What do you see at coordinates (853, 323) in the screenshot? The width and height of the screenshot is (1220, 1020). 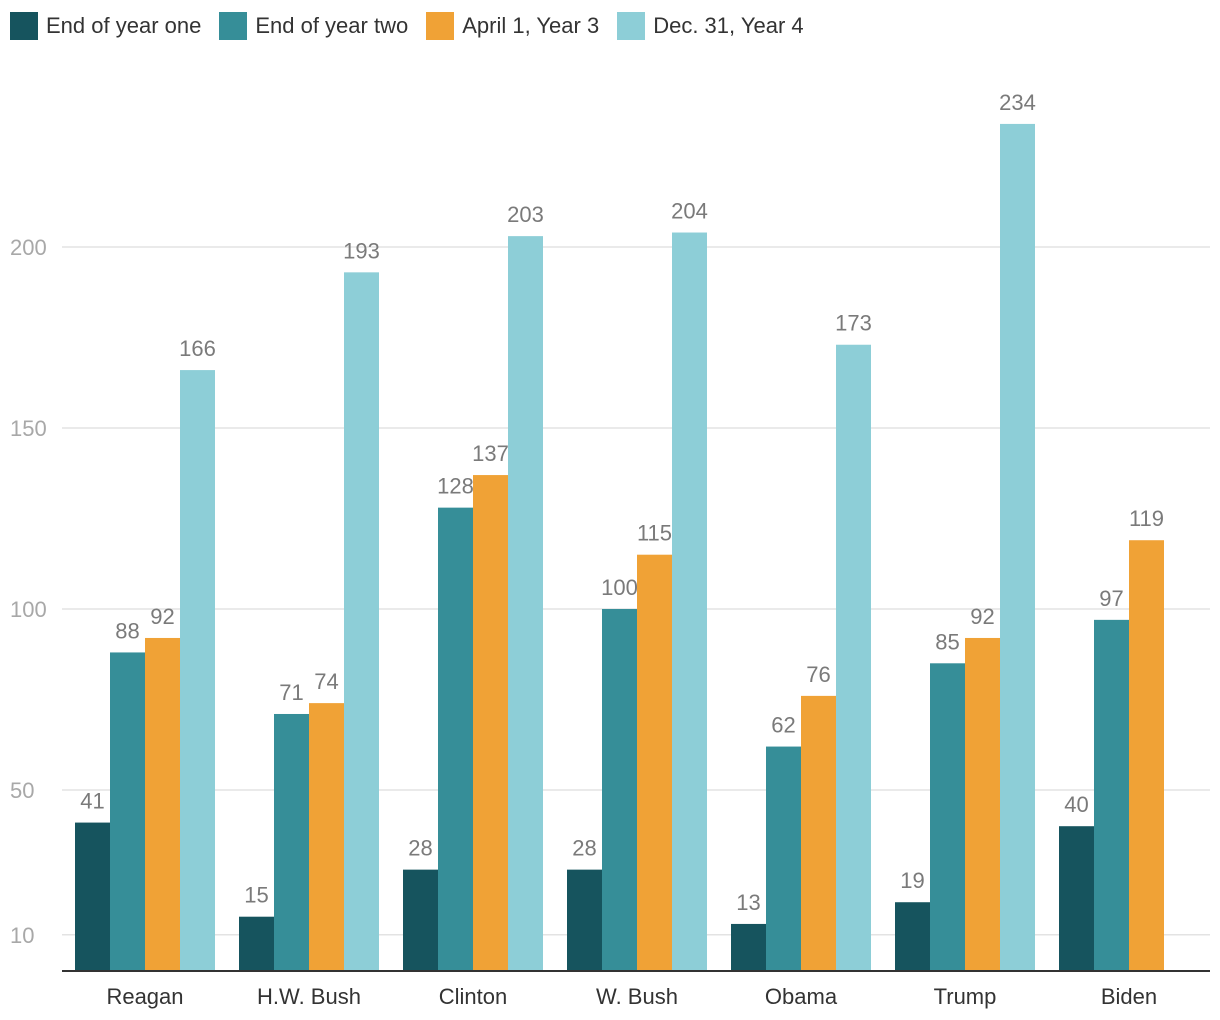 I see `data-label: 173` at bounding box center [853, 323].